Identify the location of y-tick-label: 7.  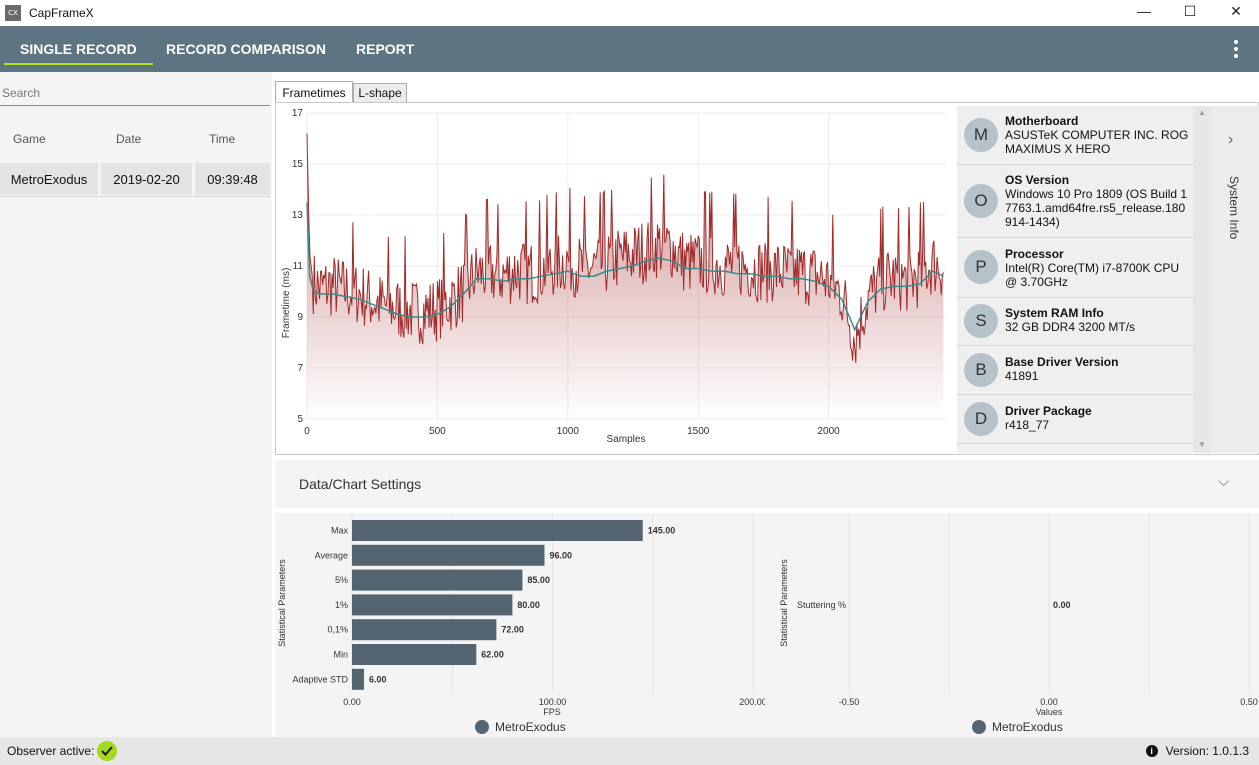
(300, 368).